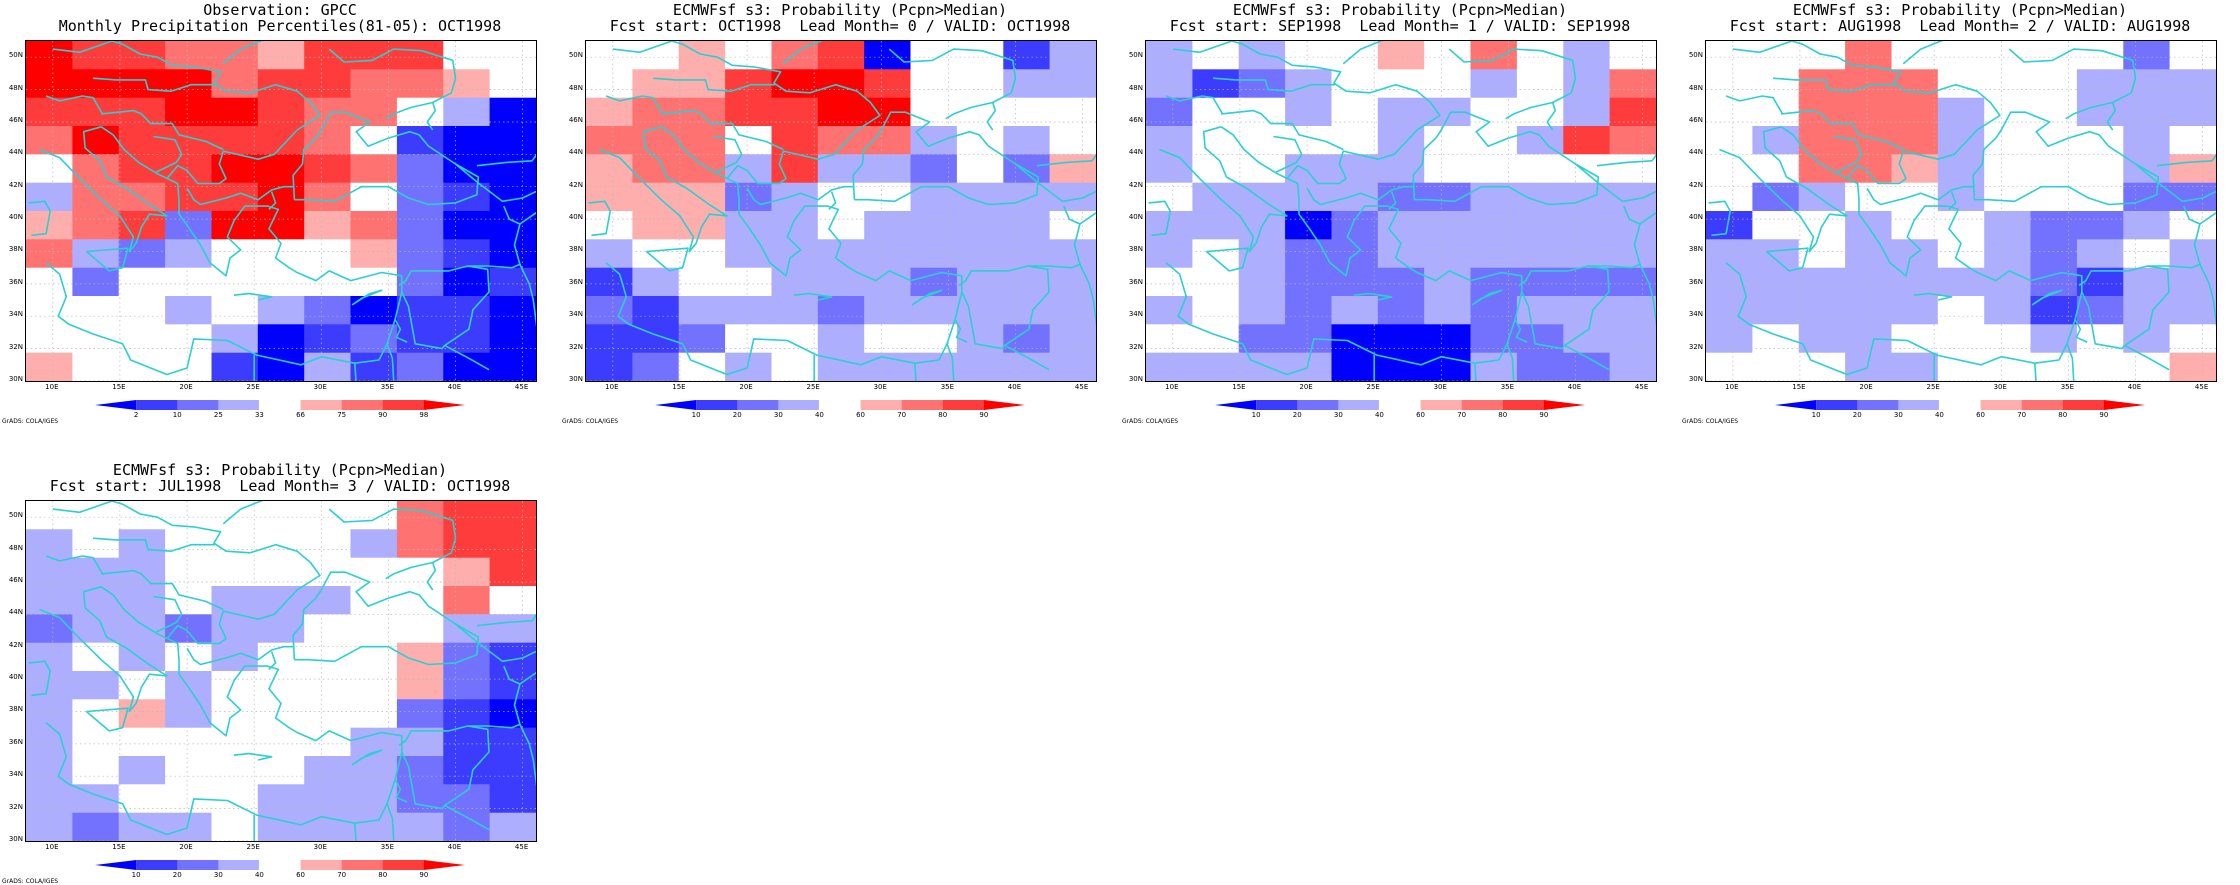 This screenshot has height=885, width=2240. What do you see at coordinates (841, 211) in the screenshot?
I see `map-area` at bounding box center [841, 211].